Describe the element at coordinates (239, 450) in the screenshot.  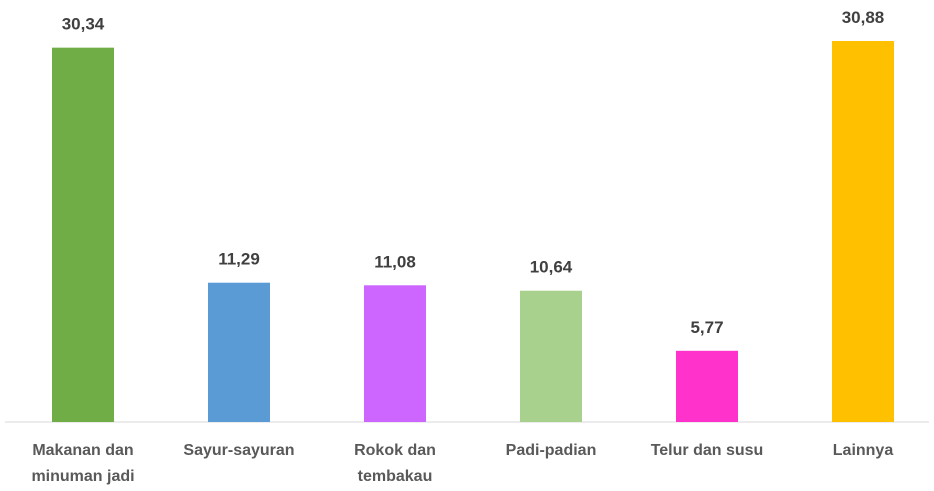
I see `x-tick-label: Sayur-sayuran` at that location.